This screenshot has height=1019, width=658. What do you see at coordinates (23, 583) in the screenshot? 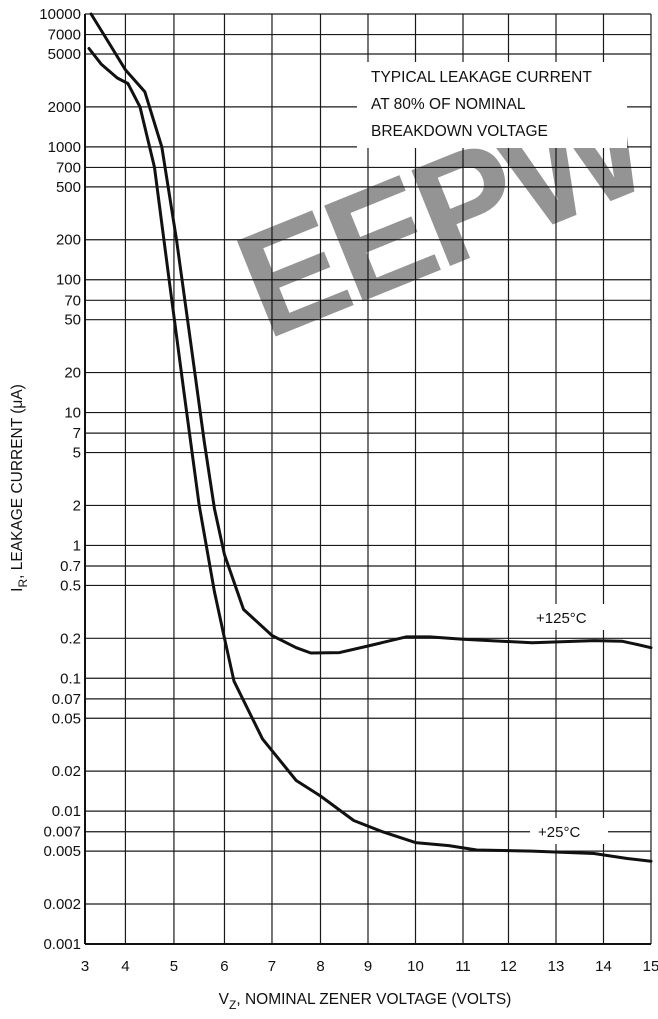
I see `y-axis-title-sub: R` at bounding box center [23, 583].